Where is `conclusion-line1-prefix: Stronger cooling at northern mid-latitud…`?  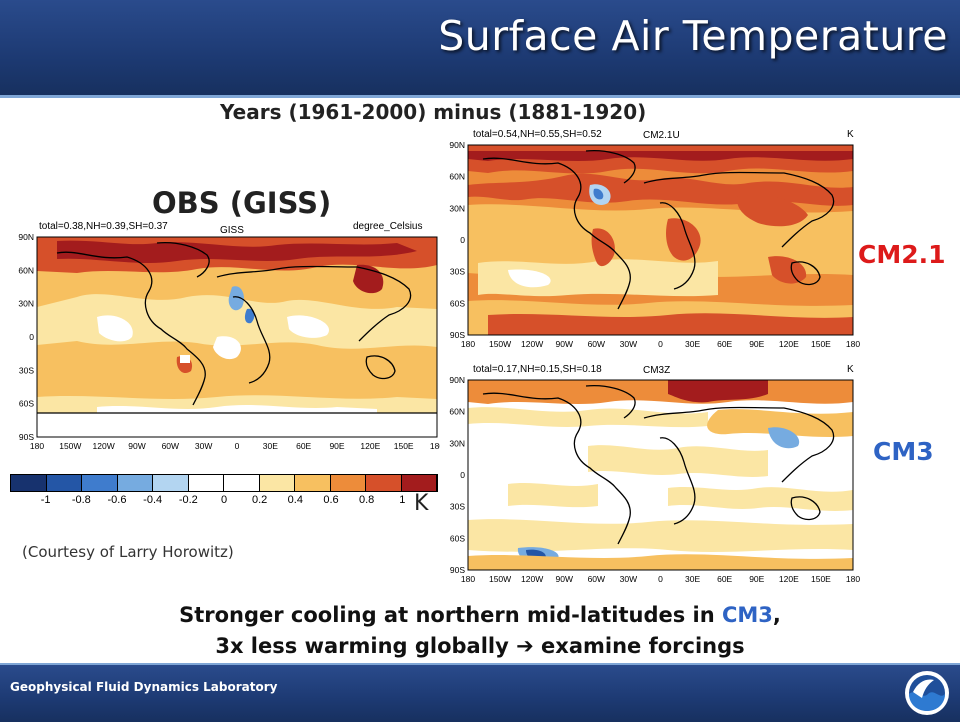 conclusion-line1-prefix: Stronger cooling at northern mid-latitud… is located at coordinates (450, 615).